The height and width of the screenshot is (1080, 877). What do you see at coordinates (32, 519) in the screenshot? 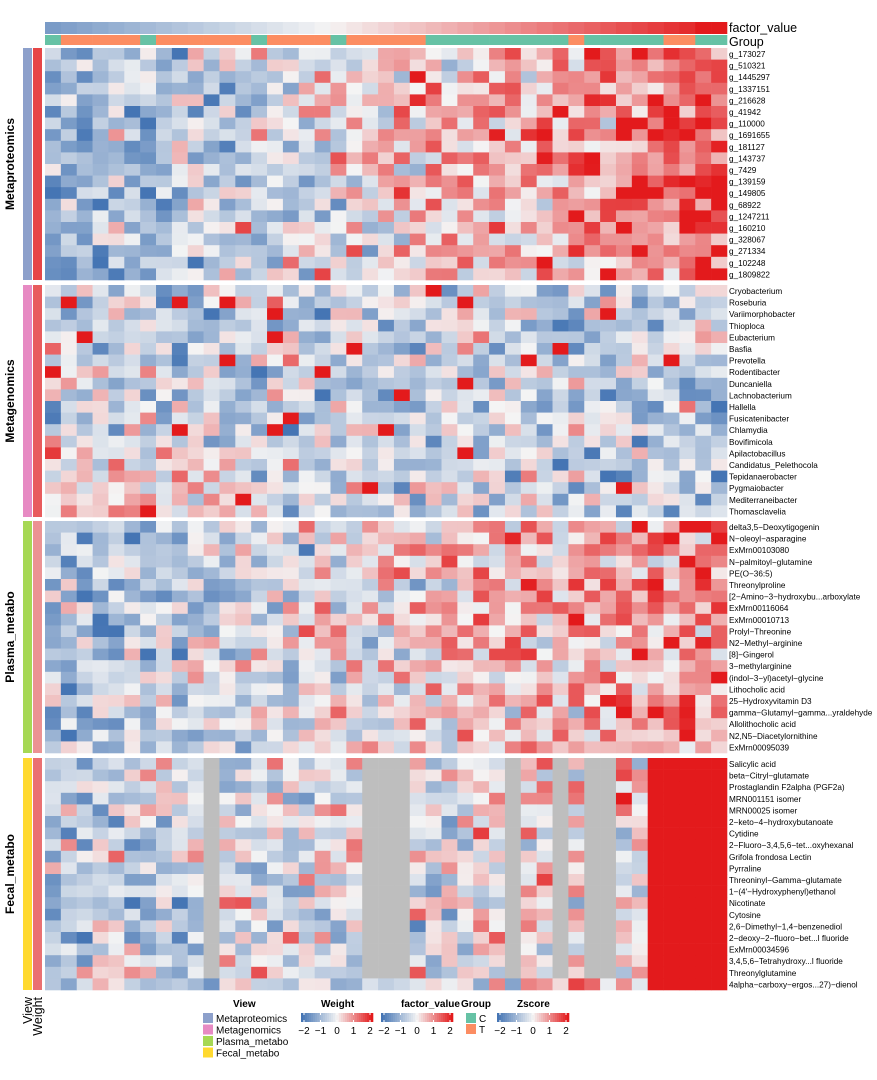
I see `row-annotation-bars` at bounding box center [32, 519].